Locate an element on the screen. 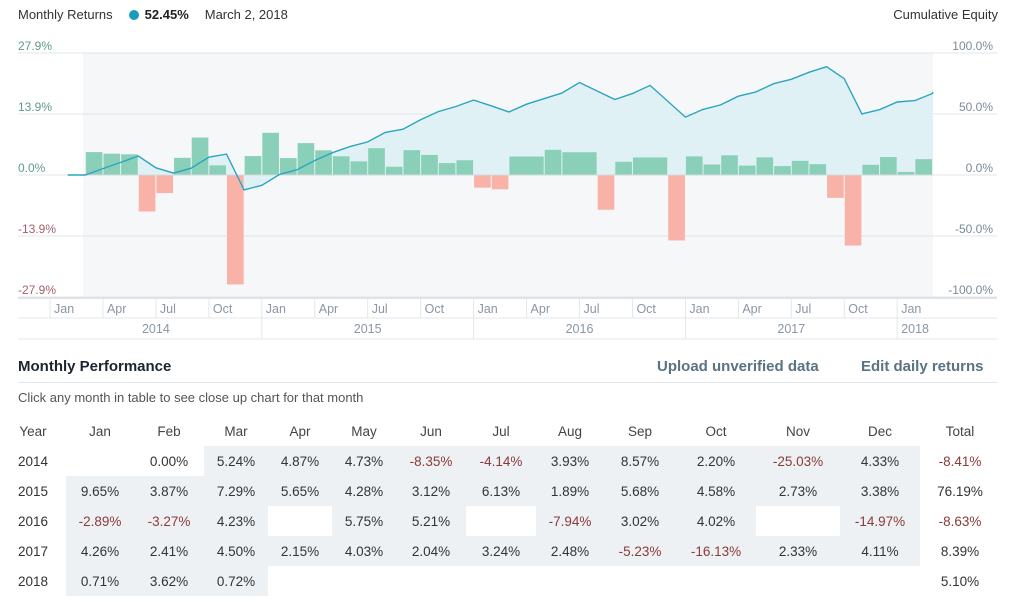  month-cell-aug: 3.93% is located at coordinates (570, 461).